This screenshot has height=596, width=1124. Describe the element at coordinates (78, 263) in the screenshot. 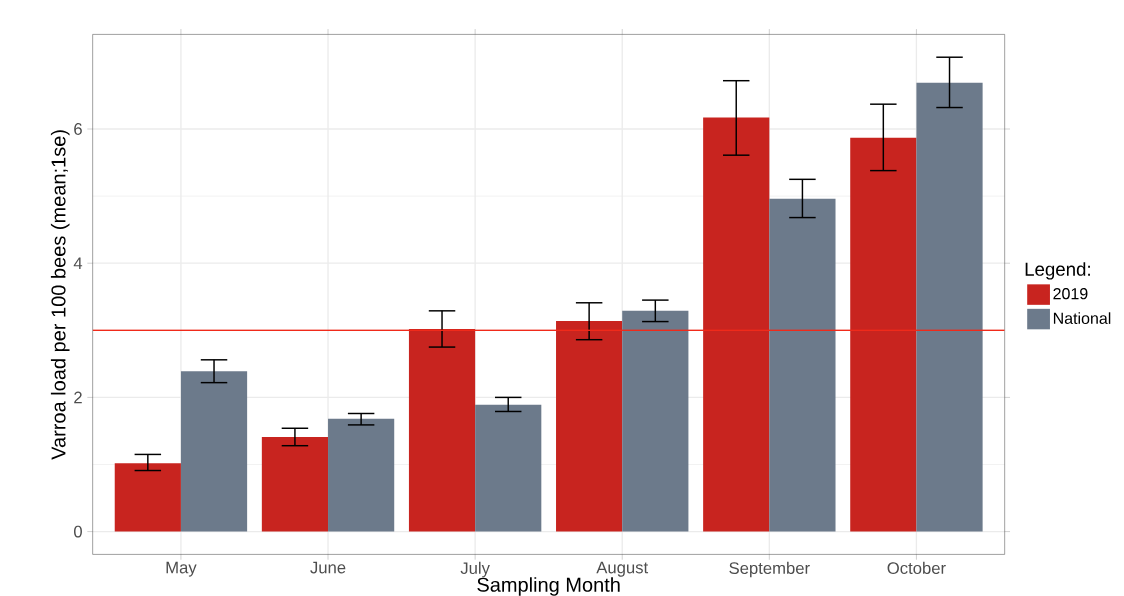

I see `y-tick-label: 4` at that location.